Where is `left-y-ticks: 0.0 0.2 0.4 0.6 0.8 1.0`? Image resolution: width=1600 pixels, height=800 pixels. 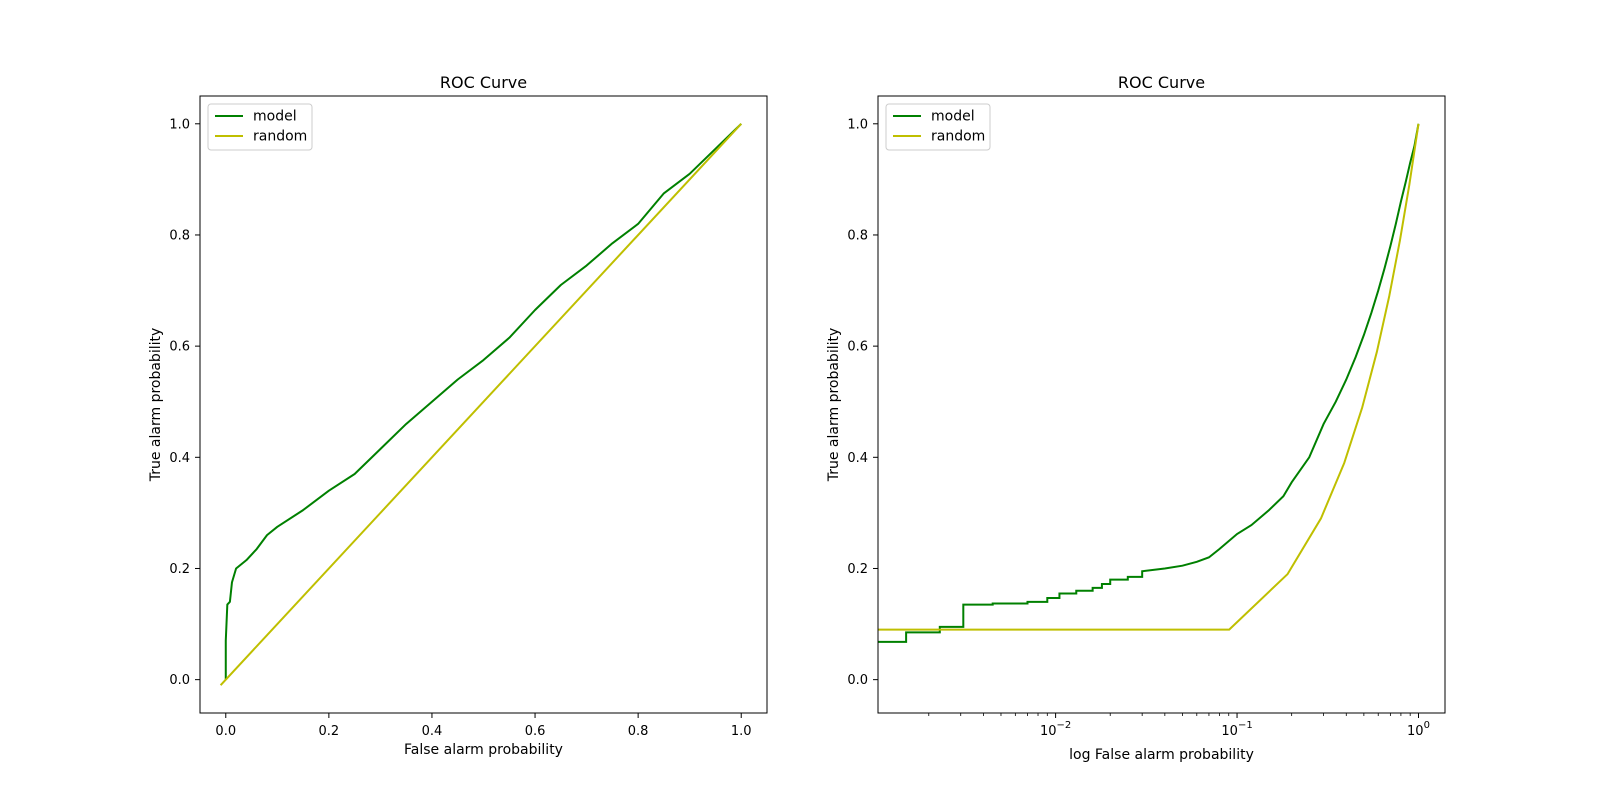 left-y-ticks: 0.0 0.2 0.4 0.6 0.8 1.0 is located at coordinates (184, 402).